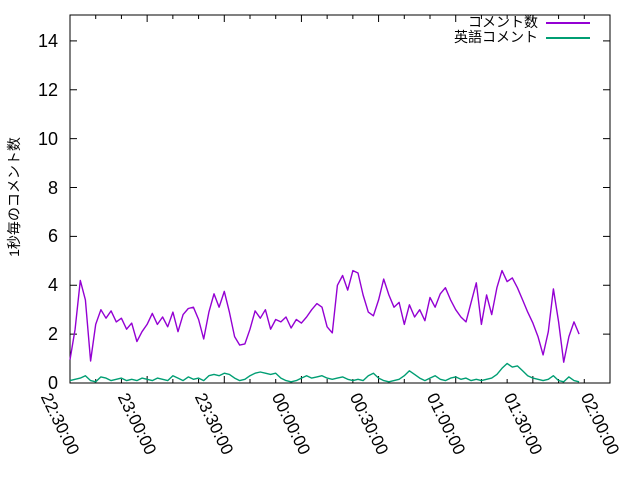  I want to click on y-tick-label: 10, so click(47, 138).